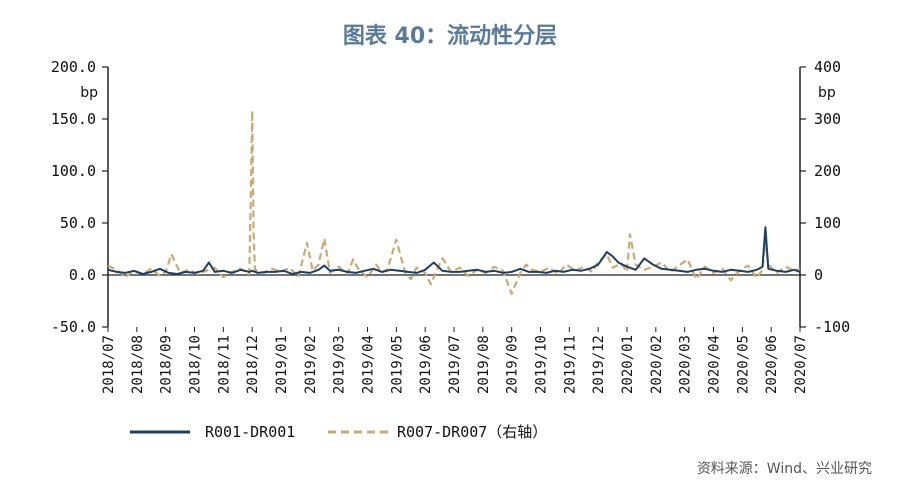  What do you see at coordinates (827, 93) in the screenshot?
I see `y-right-unit: bp` at bounding box center [827, 93].